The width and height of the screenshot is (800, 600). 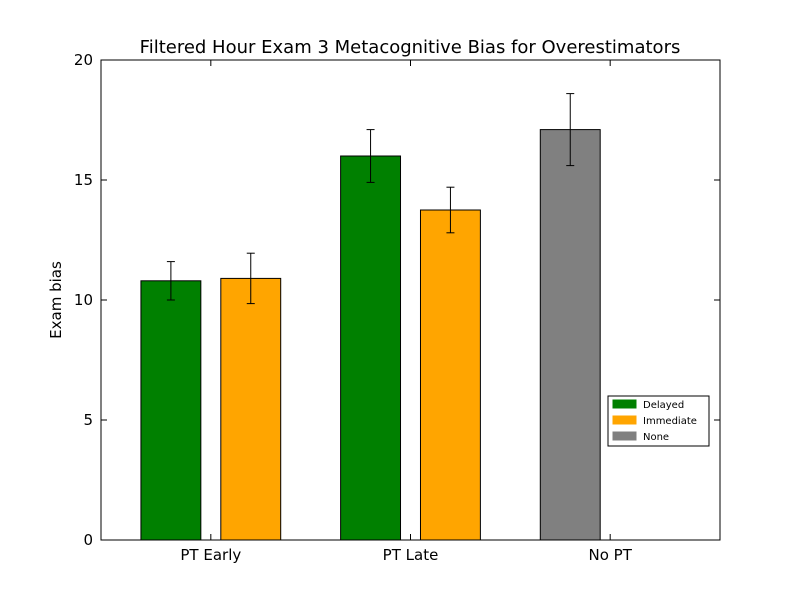 I want to click on y-tick-label: 20, so click(x=83, y=60).